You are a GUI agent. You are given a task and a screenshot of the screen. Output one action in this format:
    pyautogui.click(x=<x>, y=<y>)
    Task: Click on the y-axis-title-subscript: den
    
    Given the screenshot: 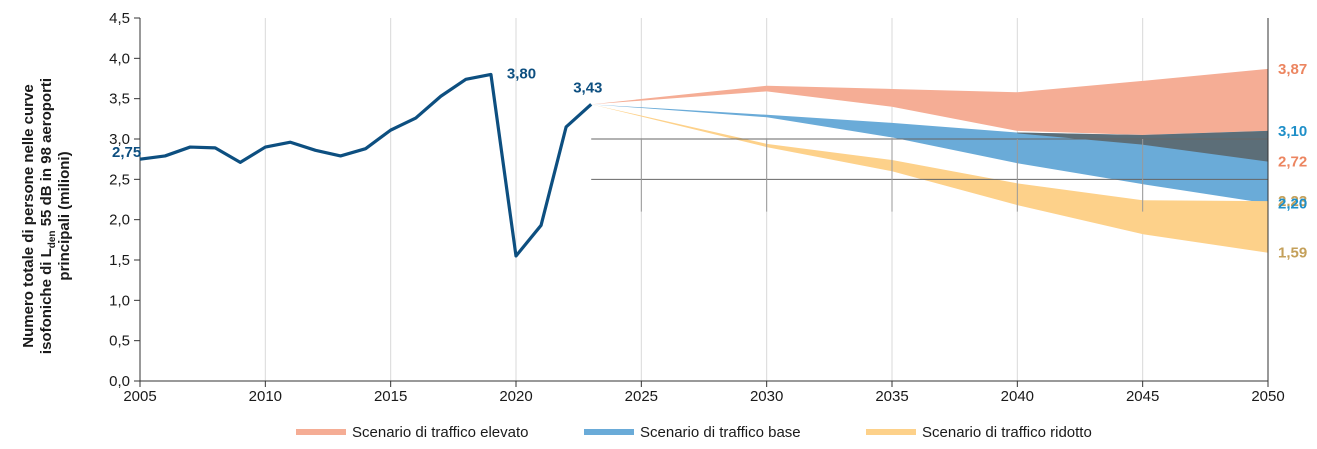 What is the action you would take?
    pyautogui.click(x=52, y=239)
    